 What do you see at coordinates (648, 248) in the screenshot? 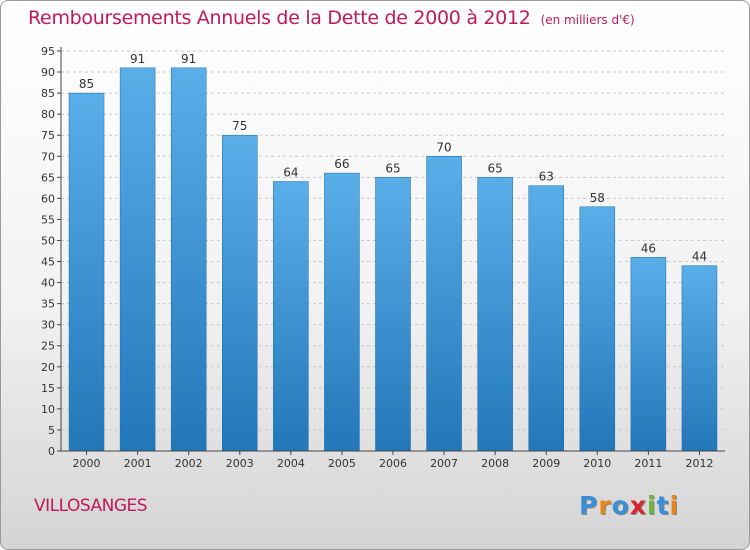
I see `data-label: 46` at bounding box center [648, 248].